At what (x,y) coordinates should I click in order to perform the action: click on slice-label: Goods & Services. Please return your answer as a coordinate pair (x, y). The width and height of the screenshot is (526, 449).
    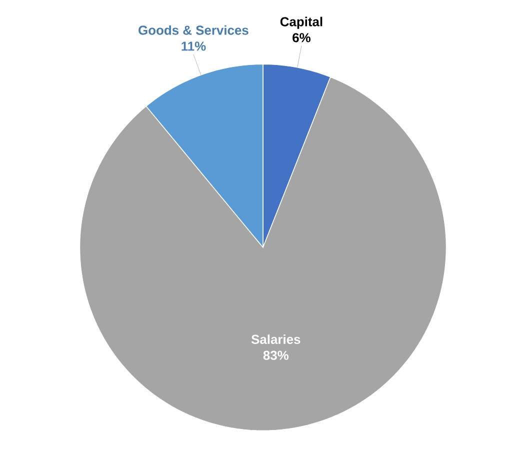
    Looking at the image, I should click on (193, 30).